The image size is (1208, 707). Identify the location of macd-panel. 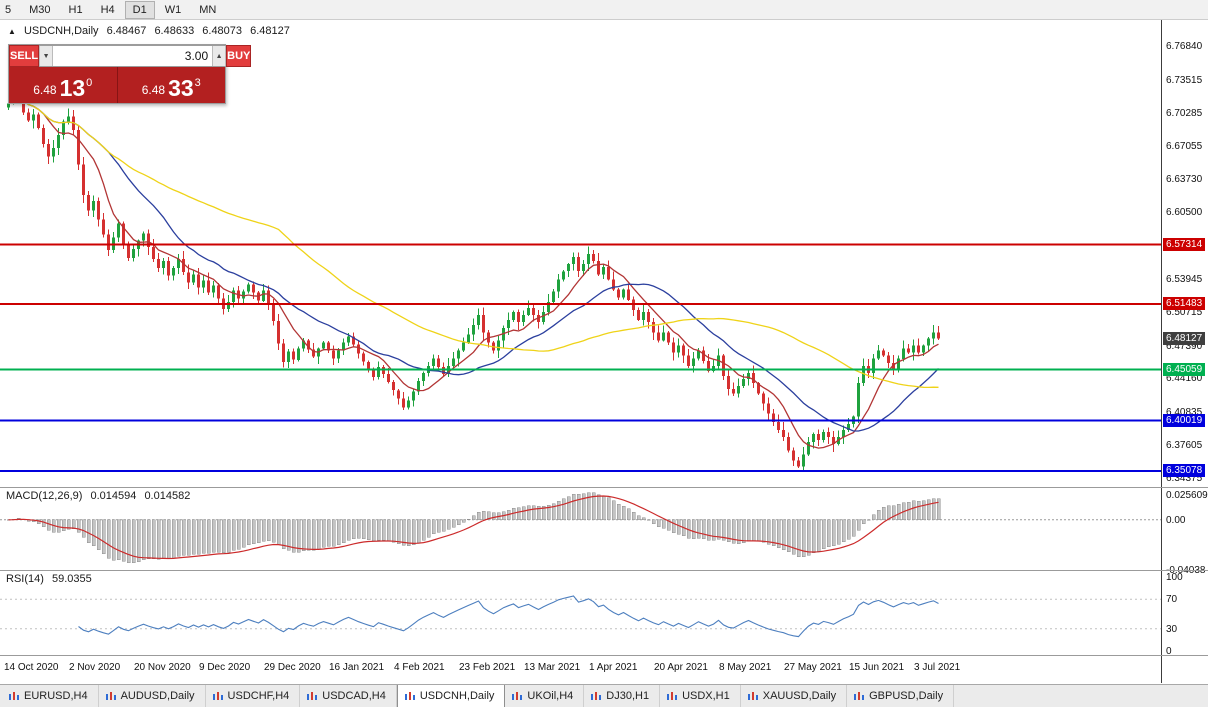
(580, 529).